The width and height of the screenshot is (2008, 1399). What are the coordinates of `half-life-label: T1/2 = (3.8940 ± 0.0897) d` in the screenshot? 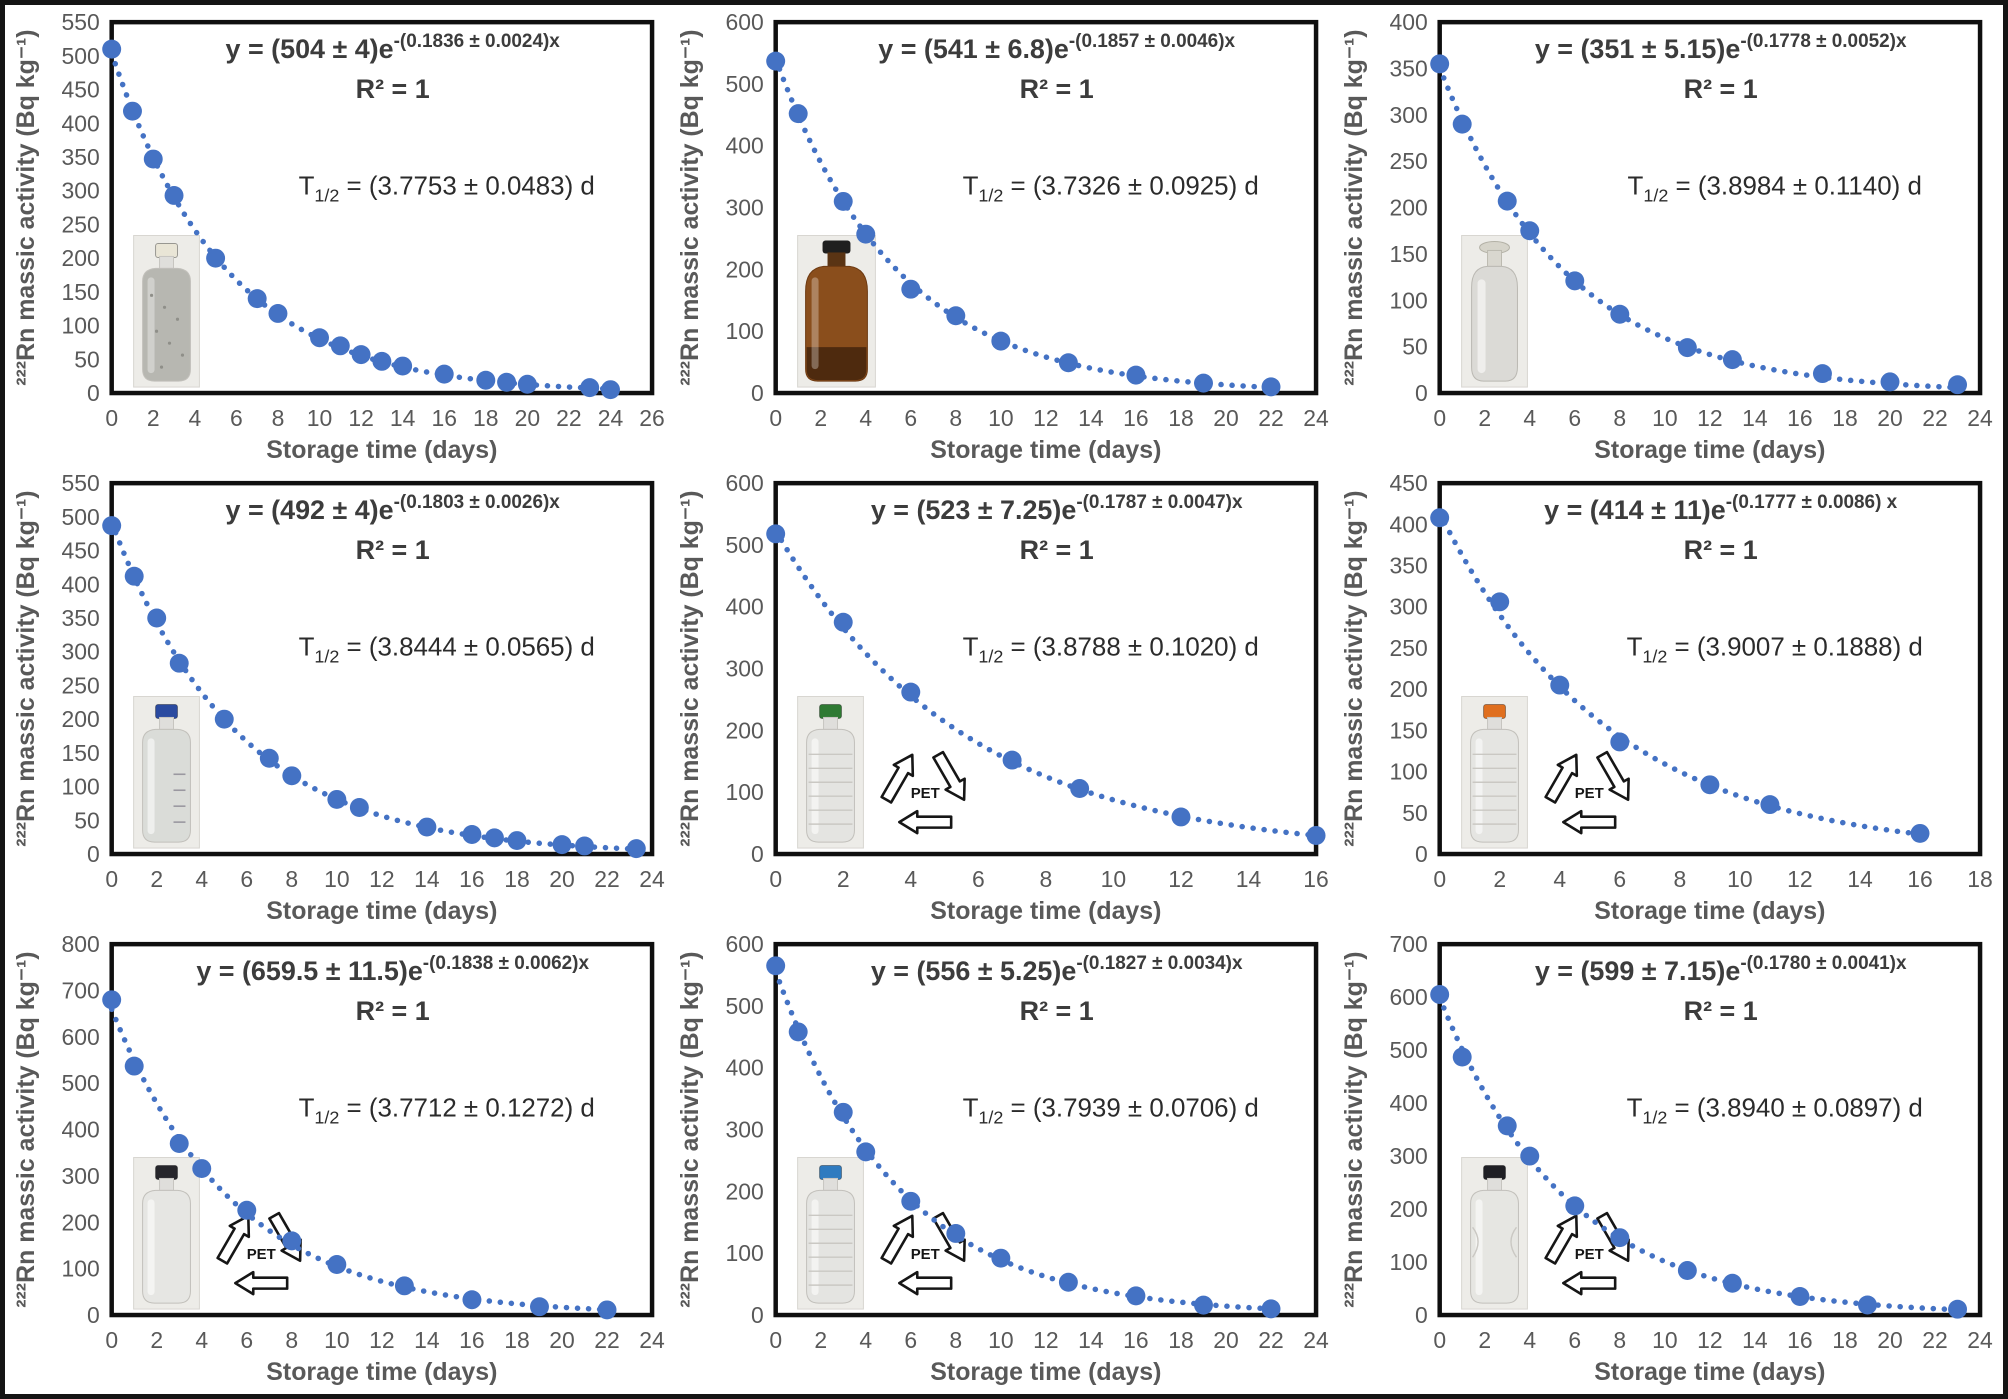 It's located at (1775, 1111).